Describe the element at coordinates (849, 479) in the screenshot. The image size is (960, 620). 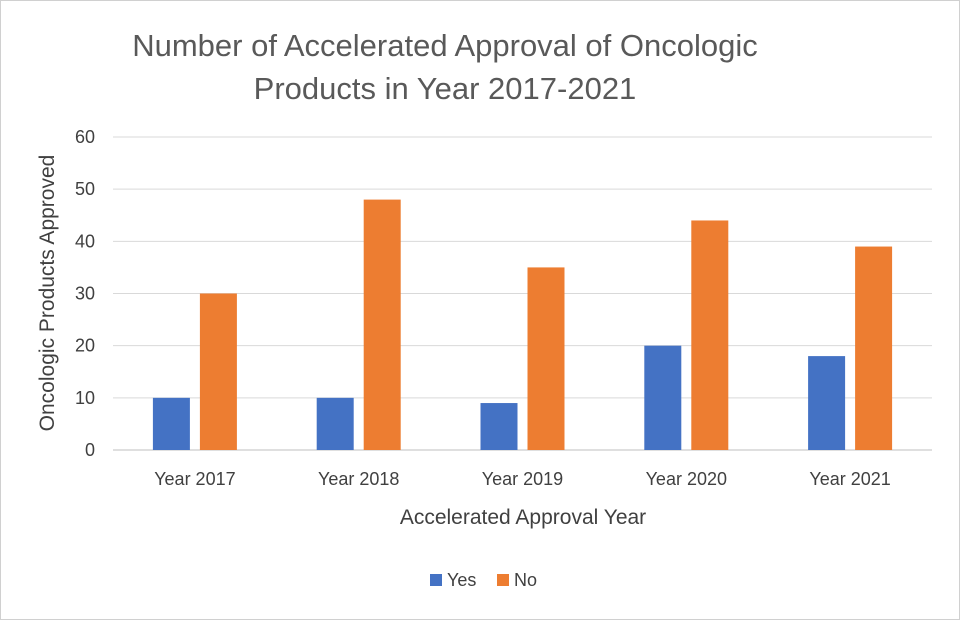
I see `x-tick-label: Year 2021` at that location.